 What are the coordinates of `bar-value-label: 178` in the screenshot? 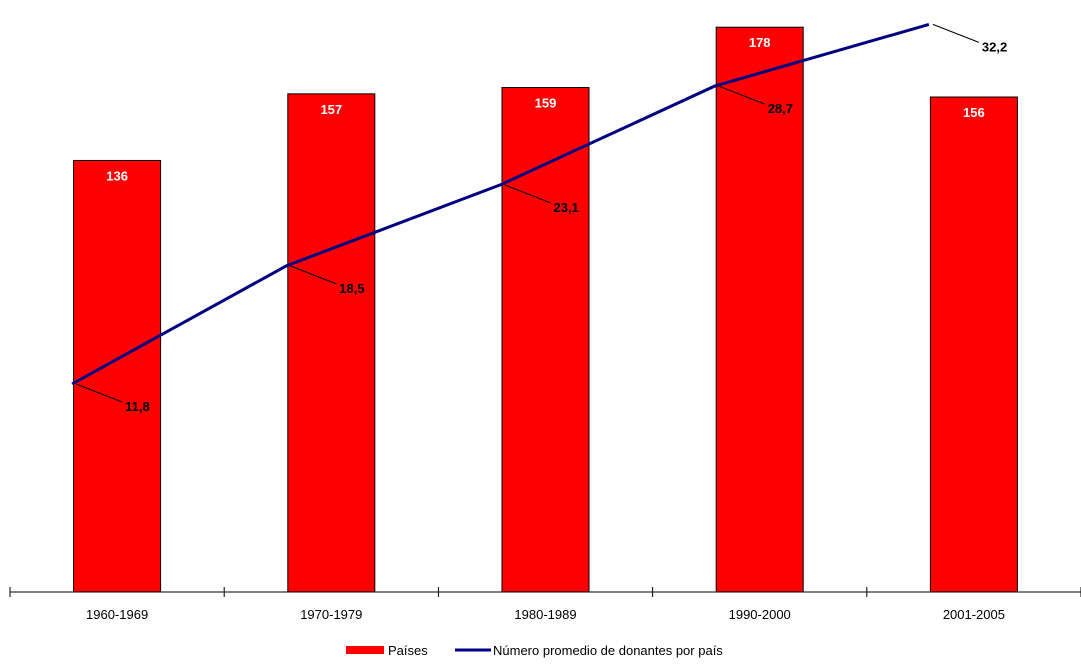 It's located at (760, 42).